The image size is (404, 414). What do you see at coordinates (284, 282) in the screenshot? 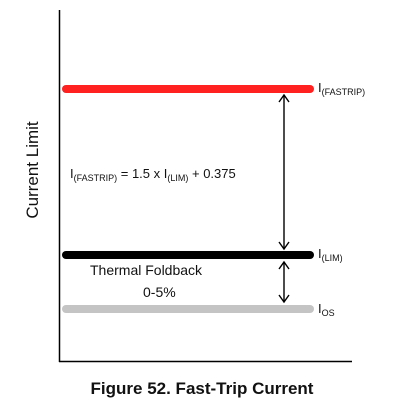
I see `lim-os-arrow` at bounding box center [284, 282].